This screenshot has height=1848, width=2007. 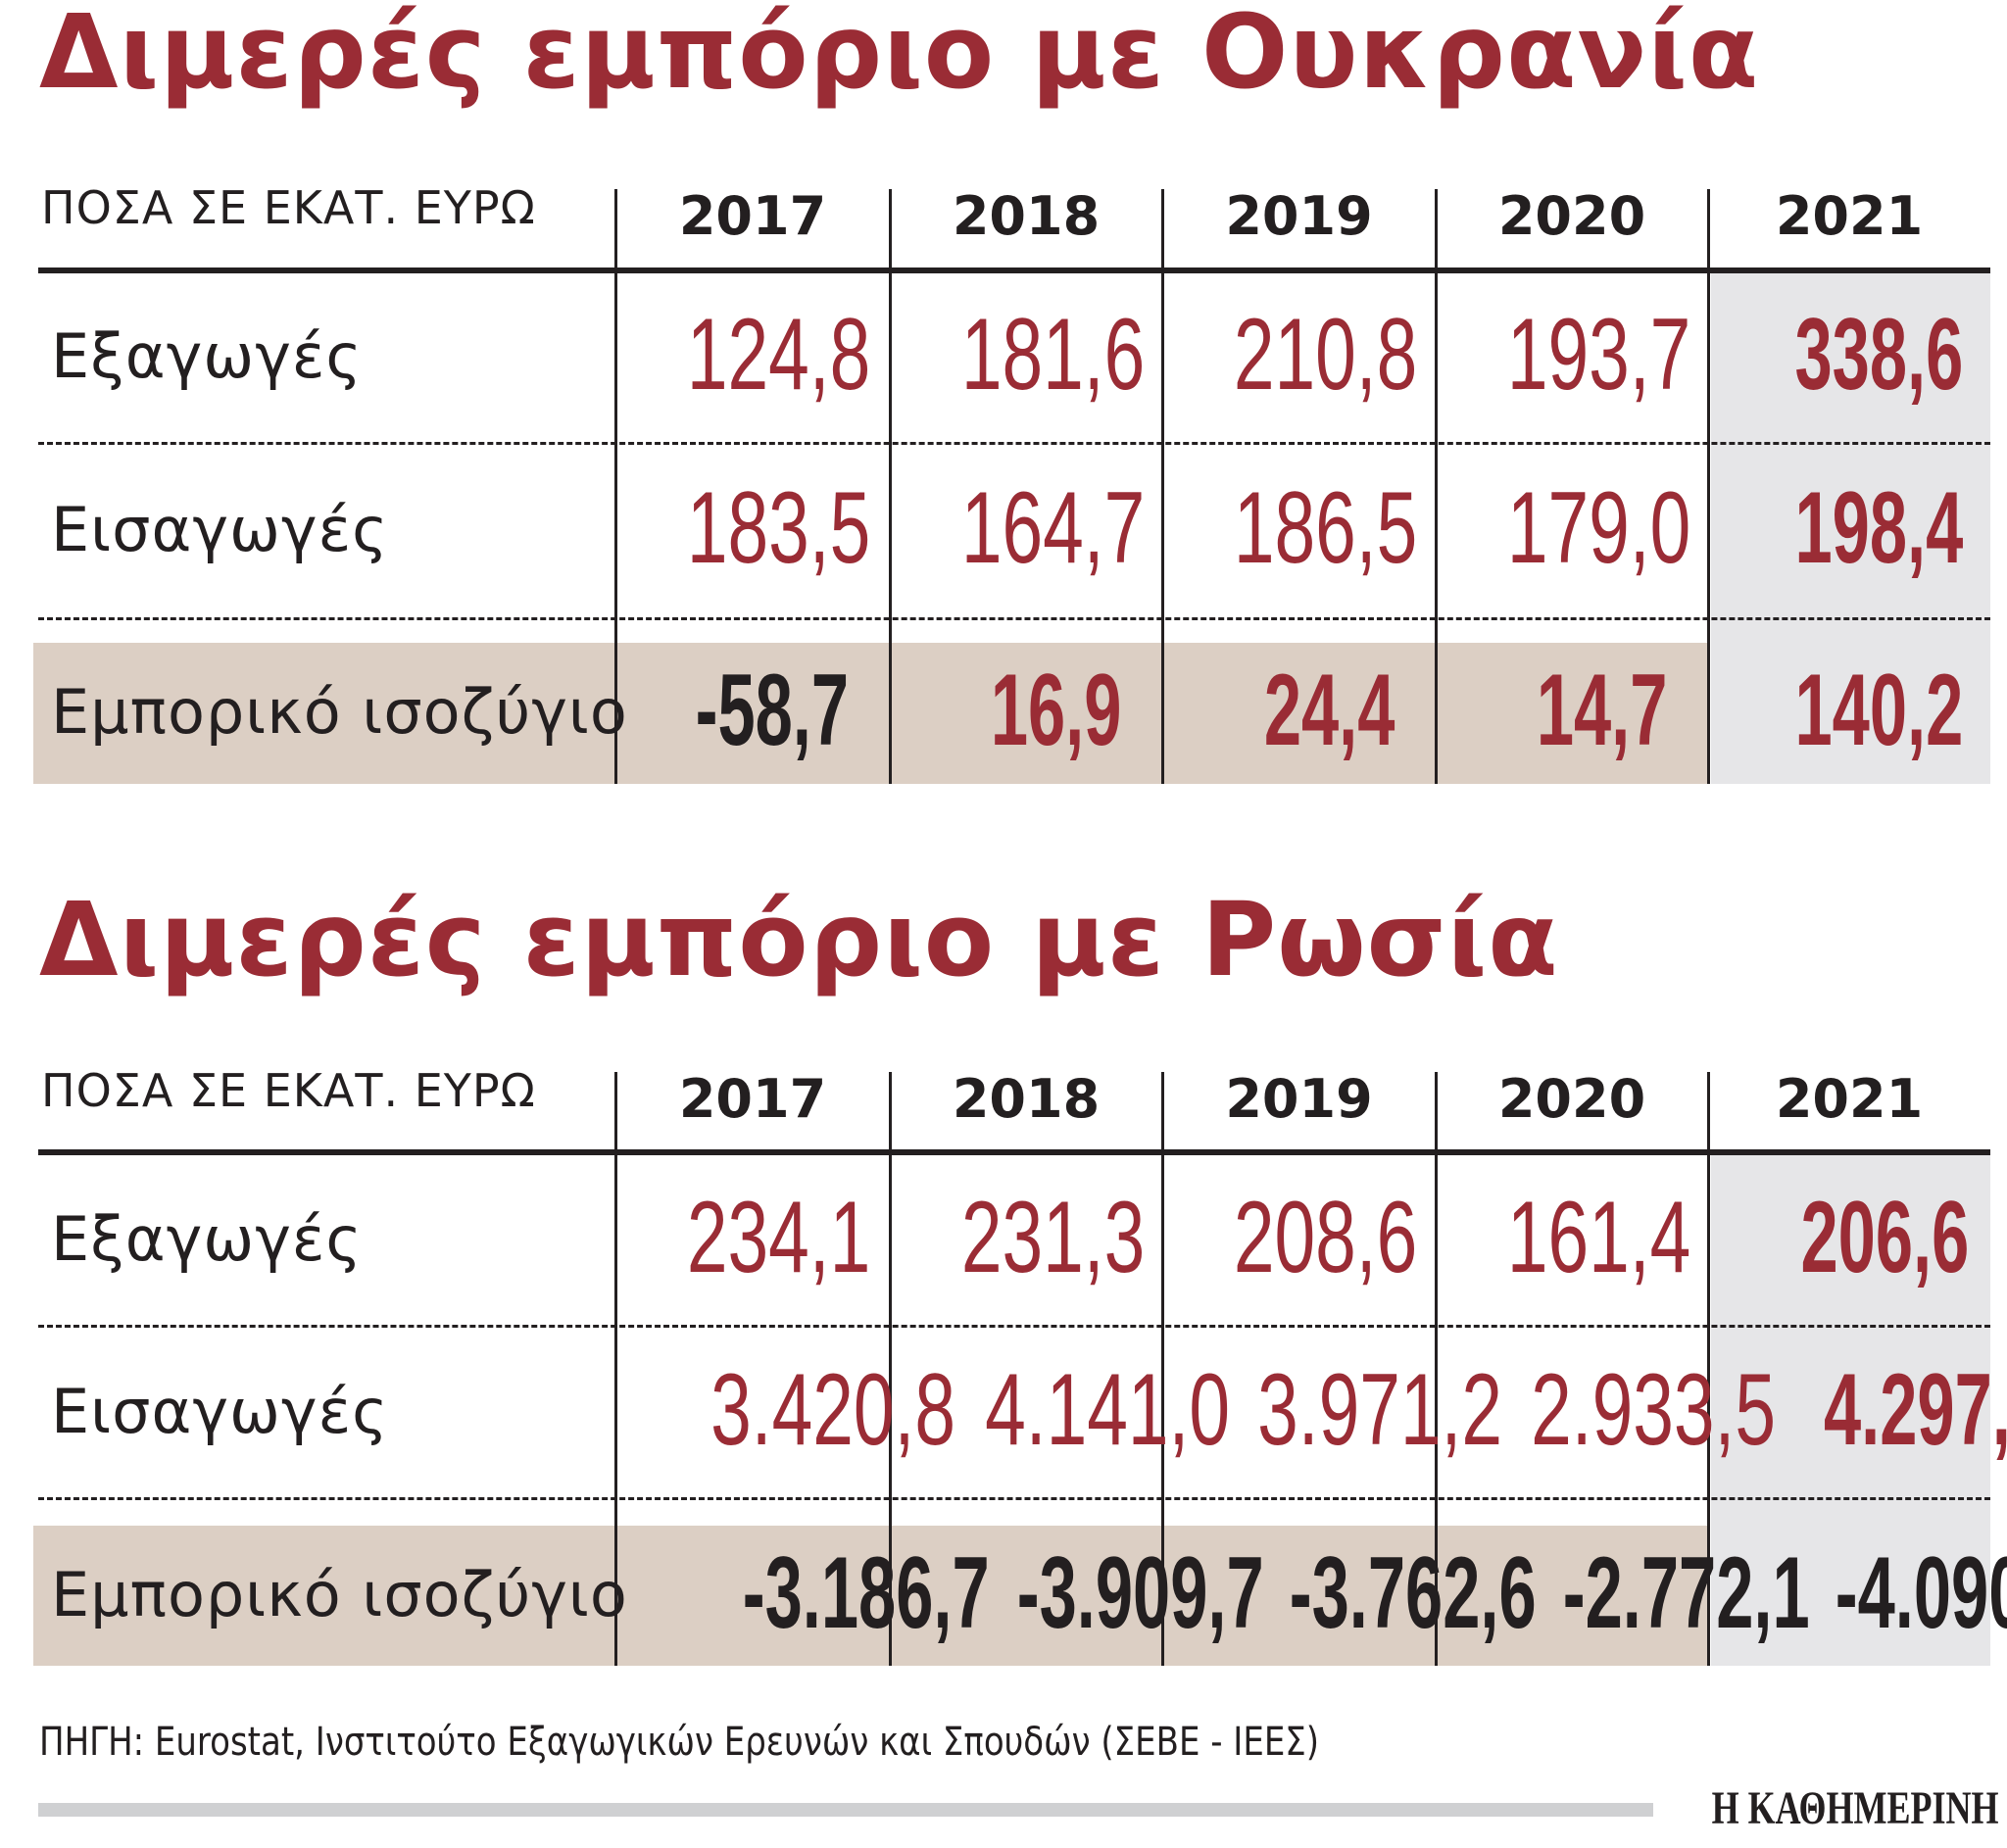 I want to click on value-text: -4.090,9, so click(x=1921, y=1592).